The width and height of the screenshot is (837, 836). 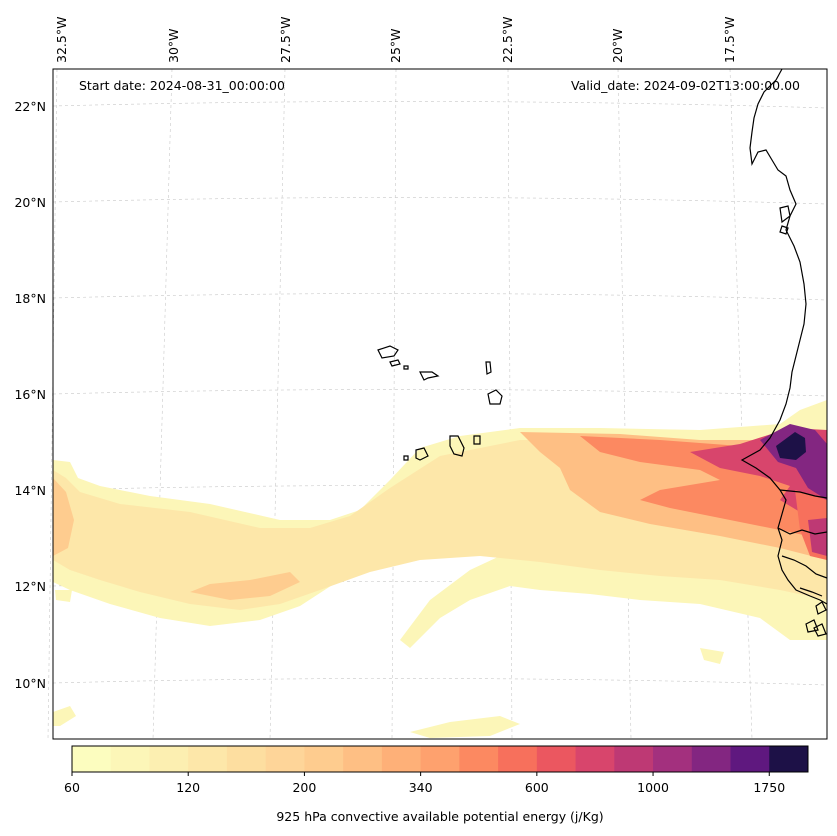 What do you see at coordinates (729, 40) in the screenshot?
I see `lon-label-17-5w: 17.5°W` at bounding box center [729, 40].